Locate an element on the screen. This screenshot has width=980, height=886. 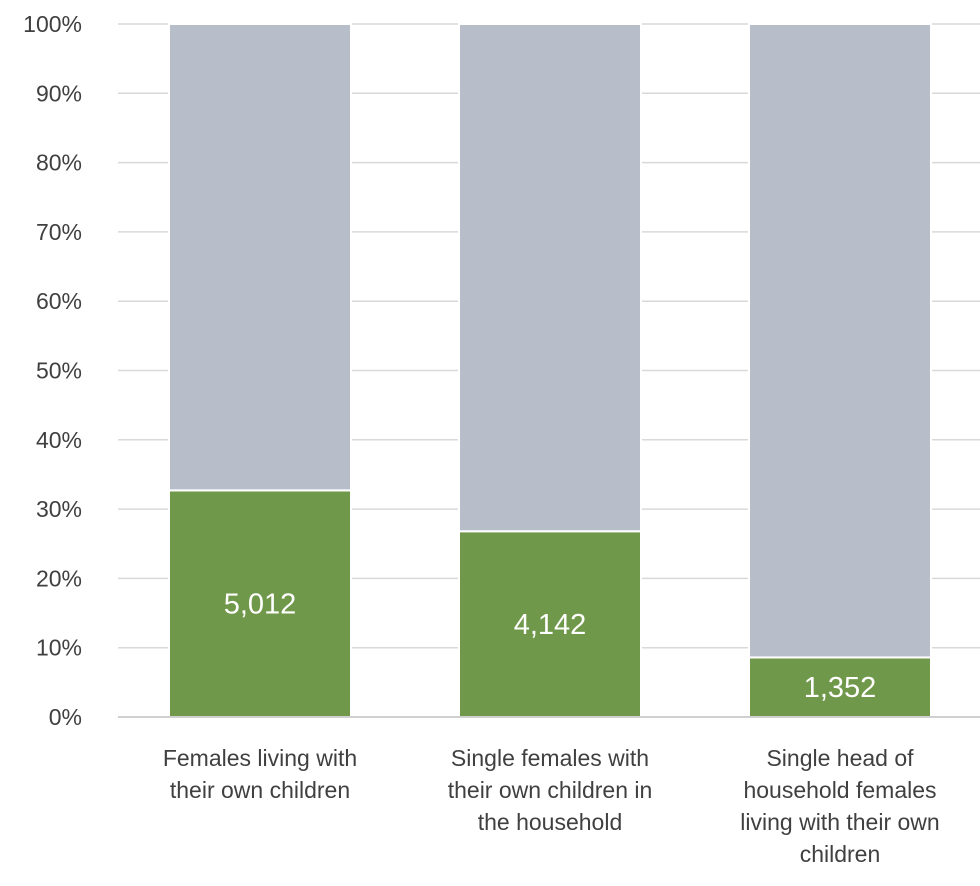
x-category-label: children is located at coordinates (840, 854).